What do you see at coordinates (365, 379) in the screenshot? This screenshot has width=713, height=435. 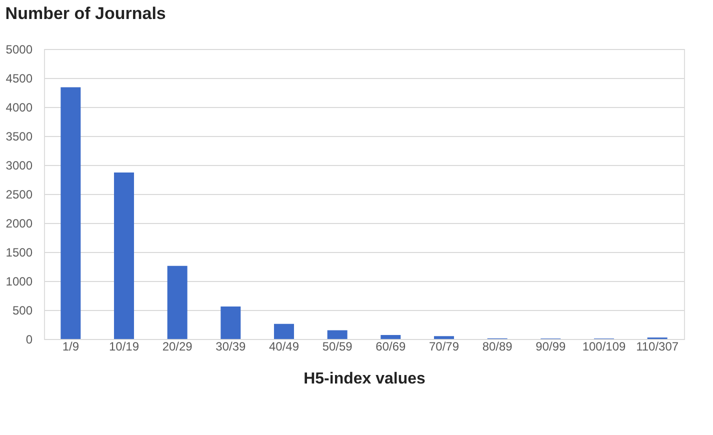 I see `x-axis-title: H5-index values` at bounding box center [365, 379].